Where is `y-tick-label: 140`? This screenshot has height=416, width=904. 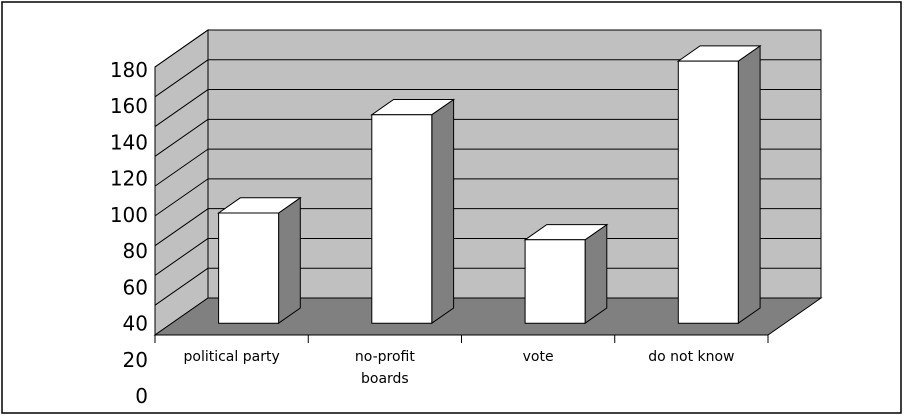 y-tick-label: 140 is located at coordinates (129, 142).